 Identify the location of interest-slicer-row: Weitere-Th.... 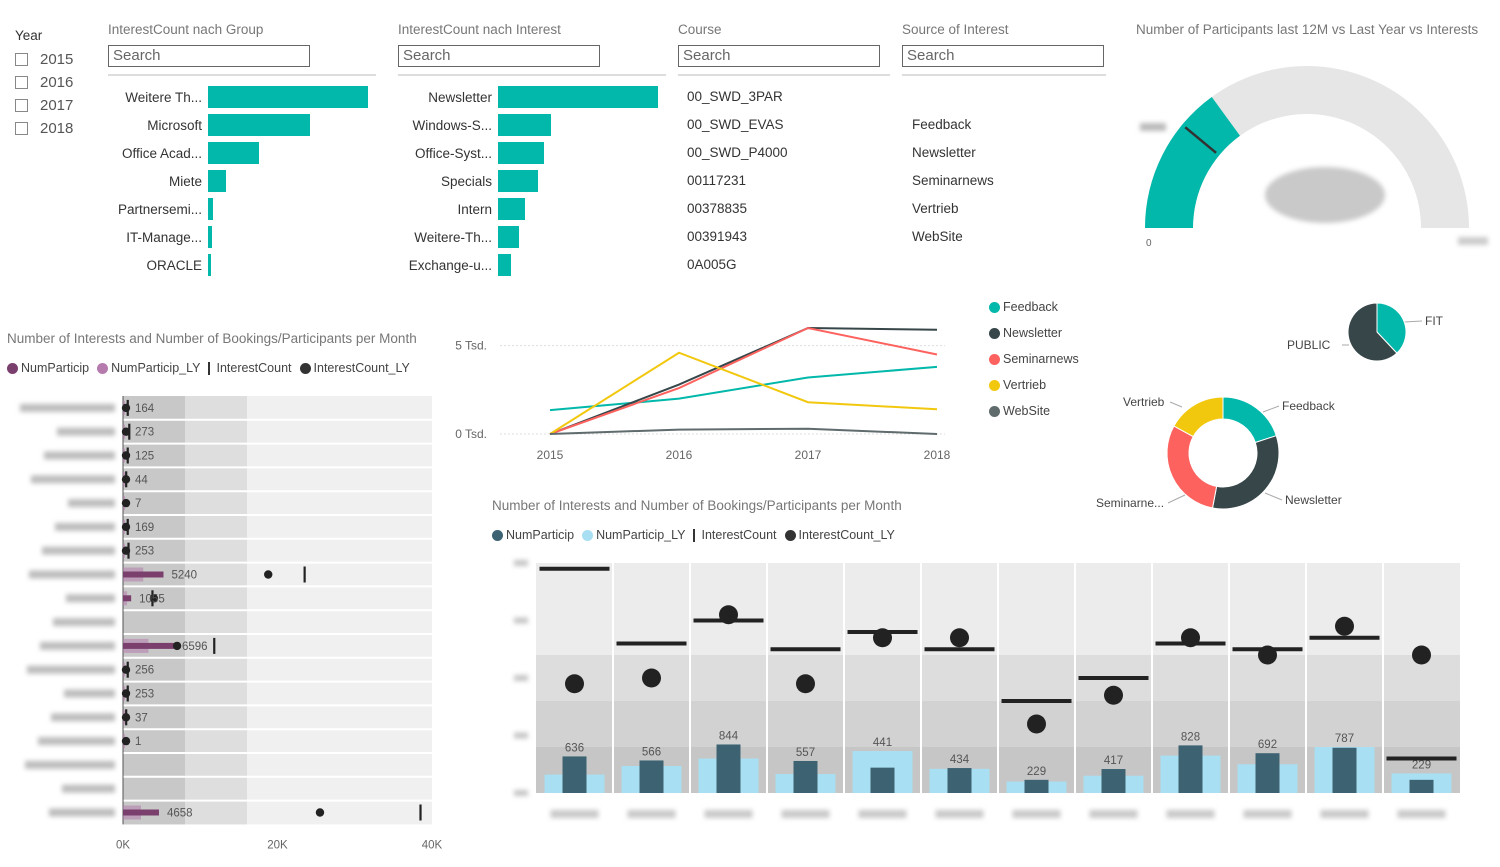
(532, 238).